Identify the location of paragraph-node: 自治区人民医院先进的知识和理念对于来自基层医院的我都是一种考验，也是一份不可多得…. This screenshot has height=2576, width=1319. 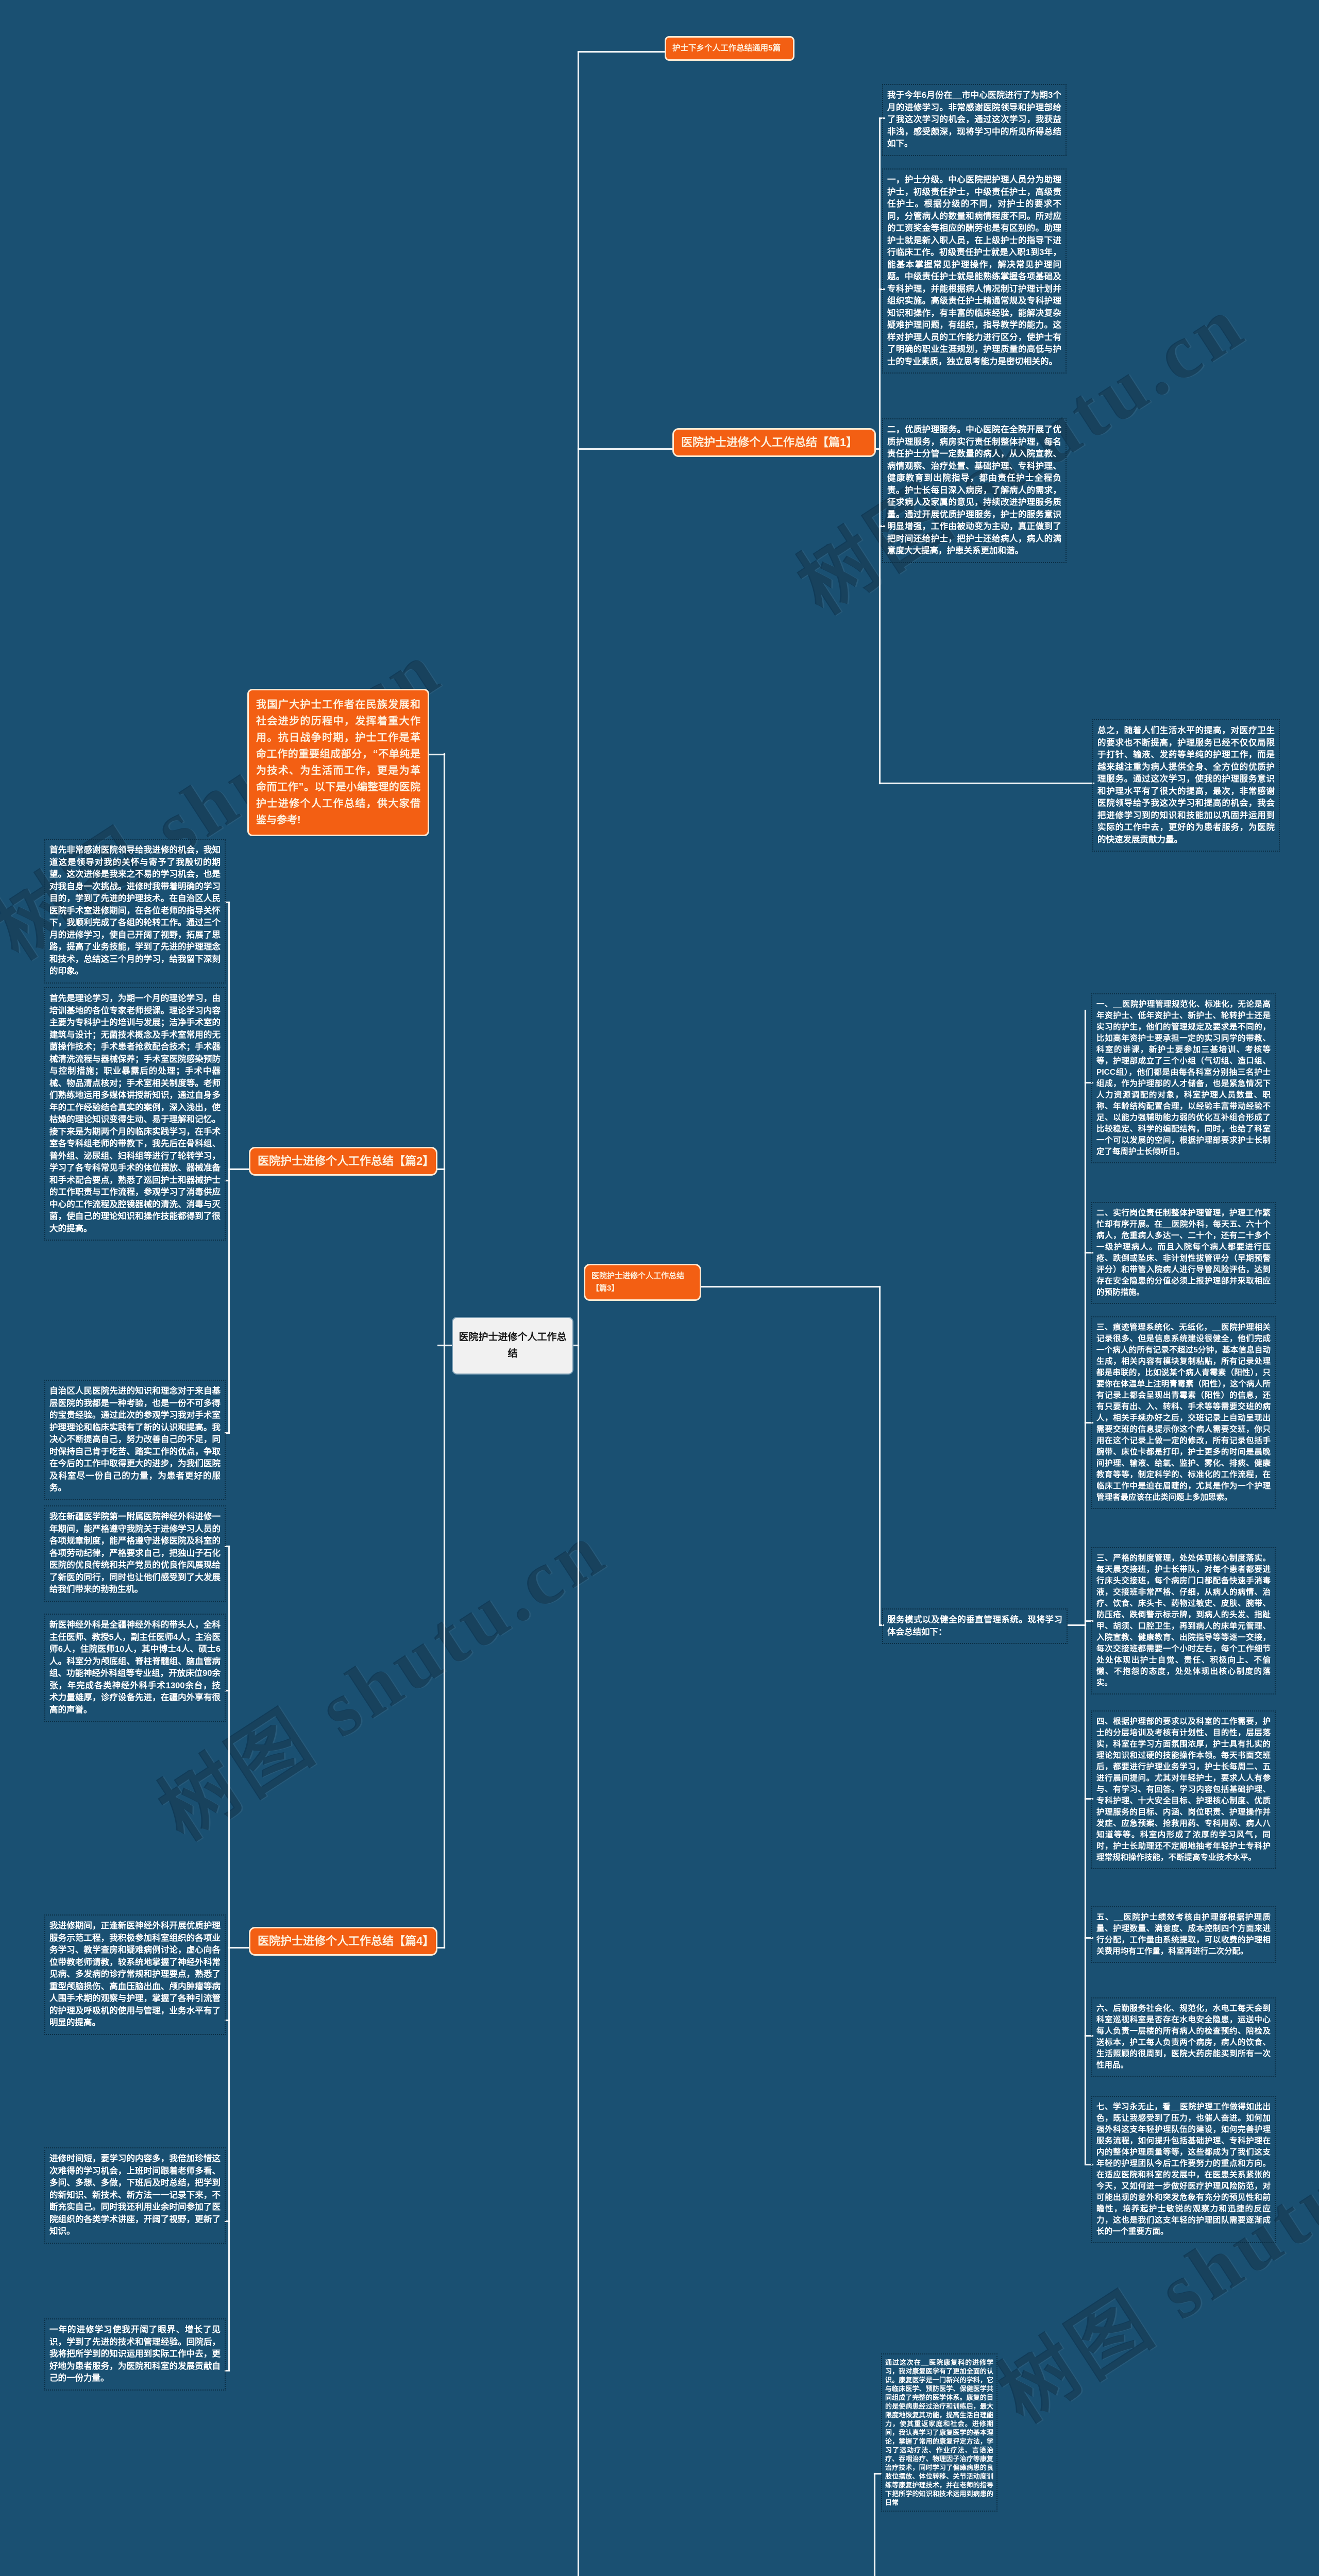
(135, 1440).